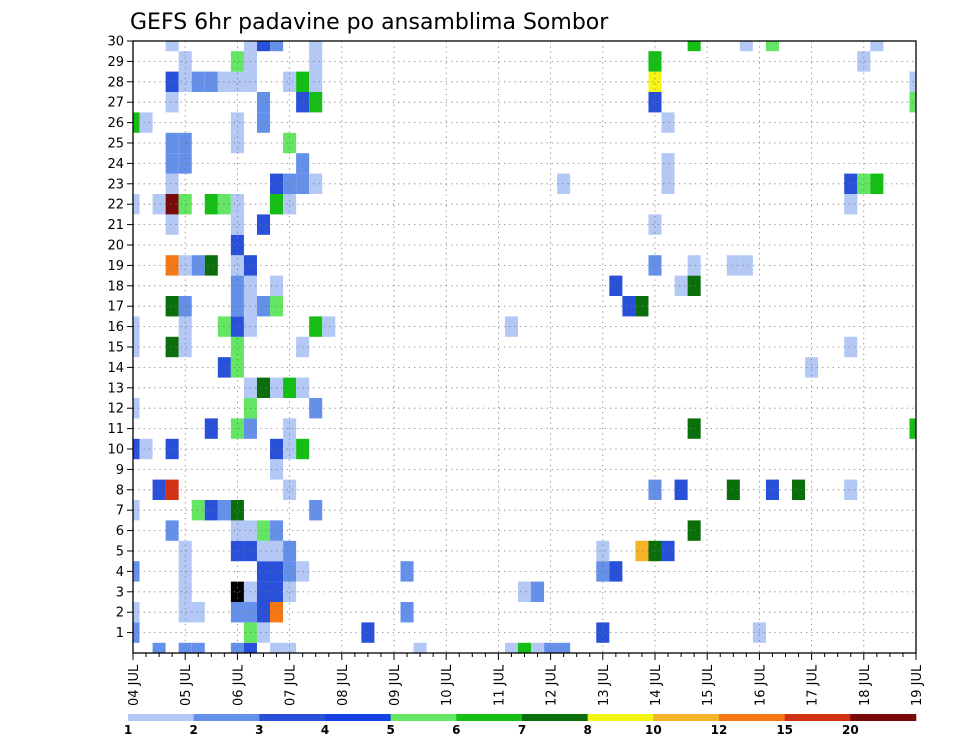 Image resolution: width=960 pixels, height=742 pixels. Describe the element at coordinates (115, 266) in the screenshot. I see `y-tick-label: 19` at that location.